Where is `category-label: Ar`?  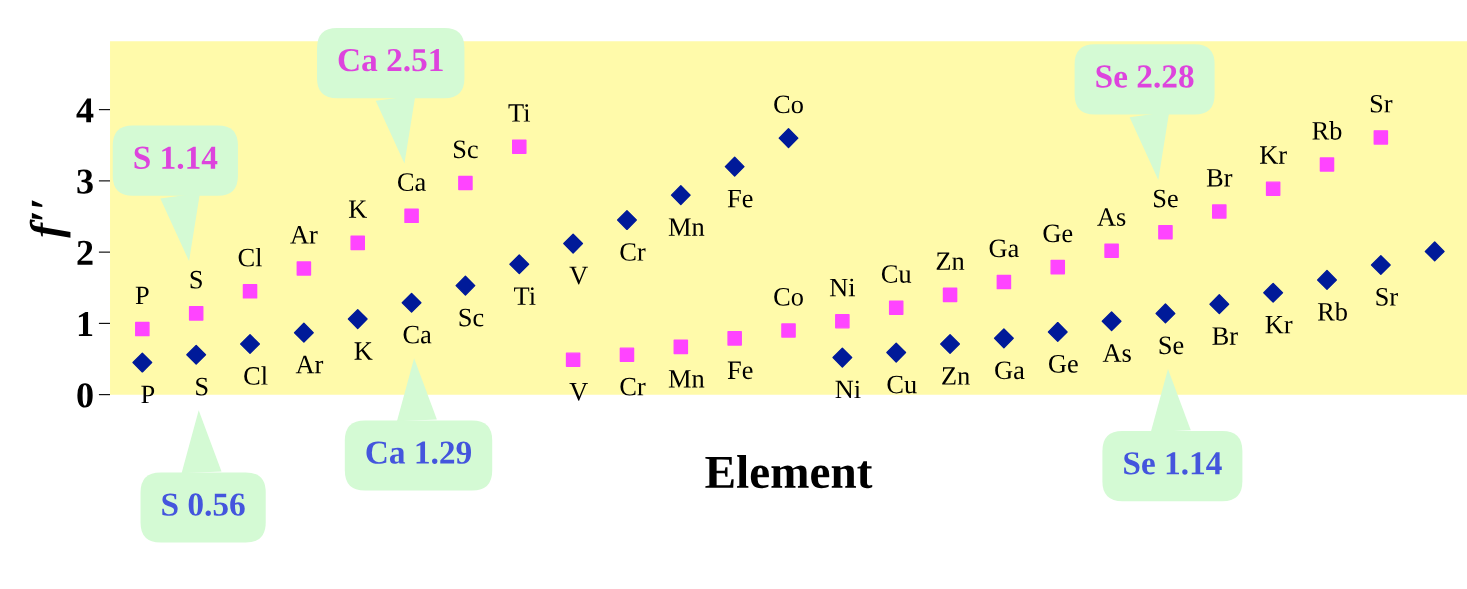 category-label: Ar is located at coordinates (309, 364).